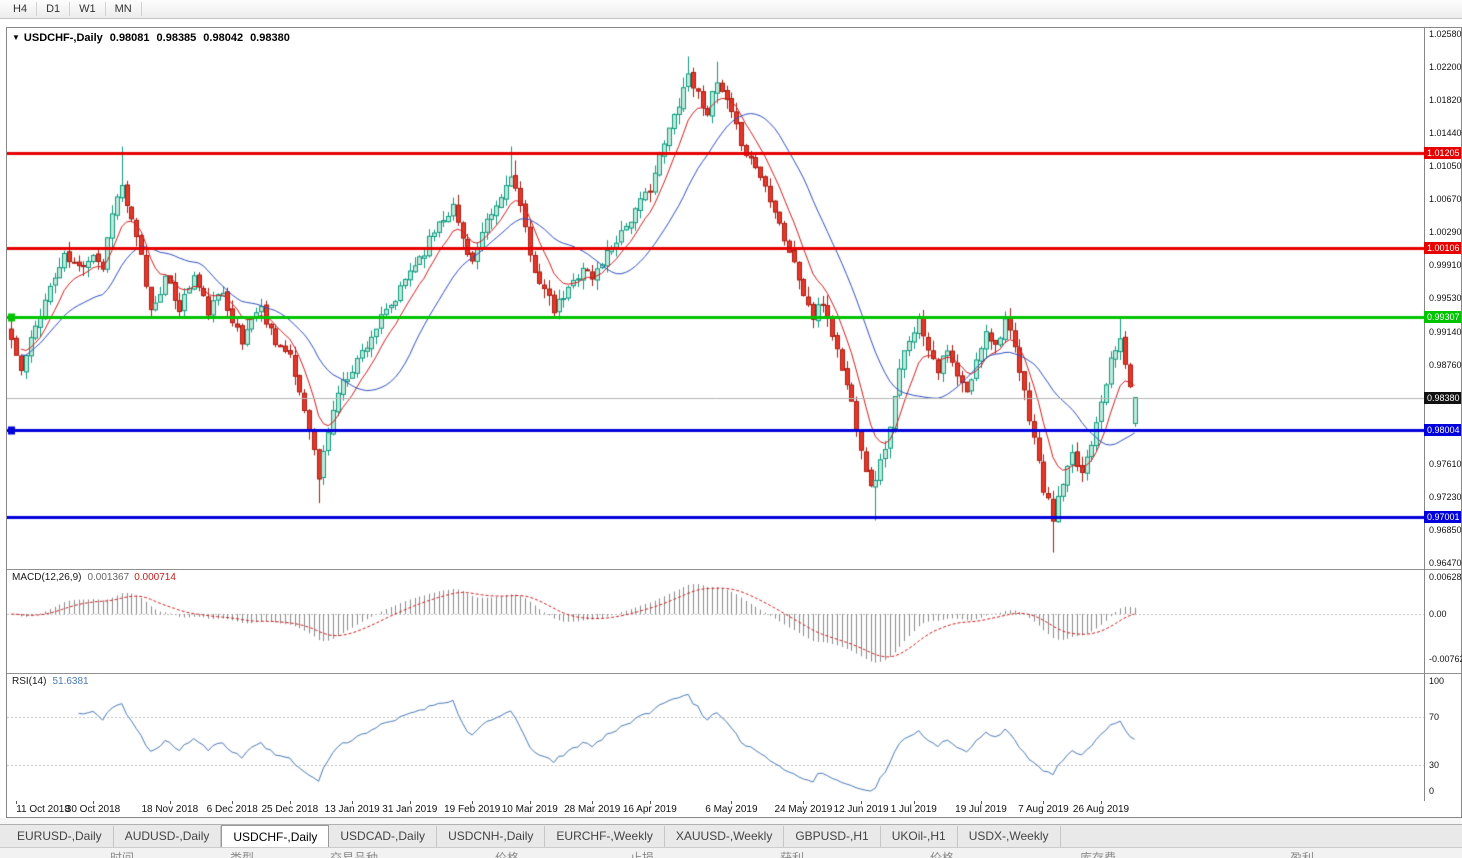 The height and width of the screenshot is (858, 1462). What do you see at coordinates (734, 569) in the screenshot?
I see `macd-panel-splitter` at bounding box center [734, 569].